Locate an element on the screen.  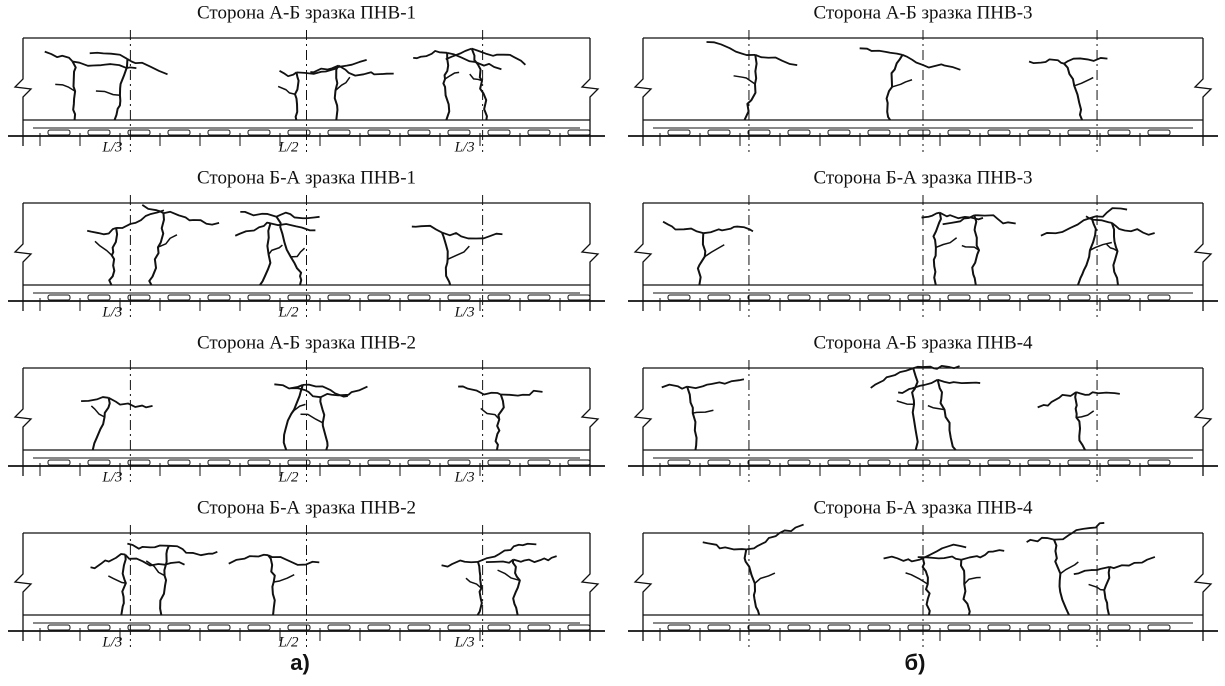
panel-title: Сторона А-Б зразка ПНВ-4 is located at coordinates (923, 342).